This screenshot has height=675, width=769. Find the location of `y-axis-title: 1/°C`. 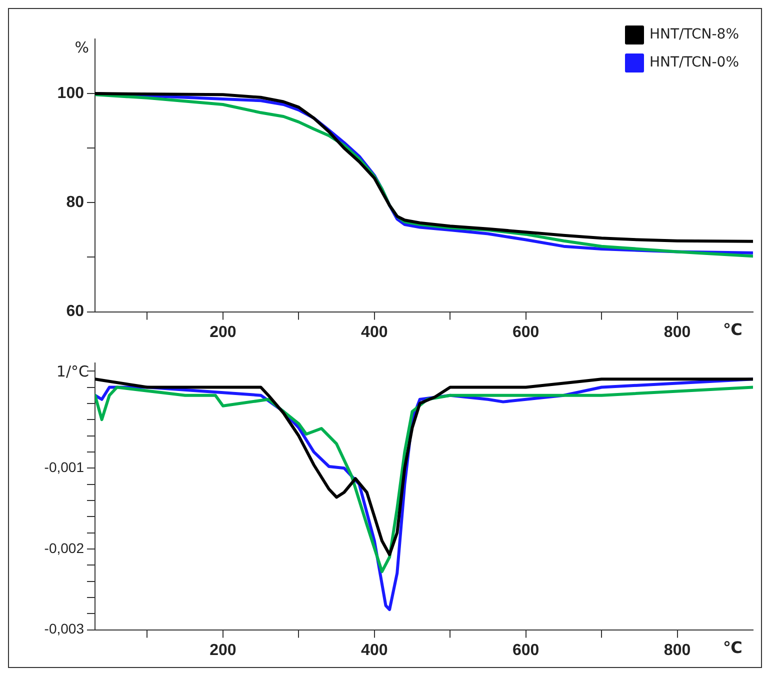

y-axis-title: 1/°C is located at coordinates (72, 371).